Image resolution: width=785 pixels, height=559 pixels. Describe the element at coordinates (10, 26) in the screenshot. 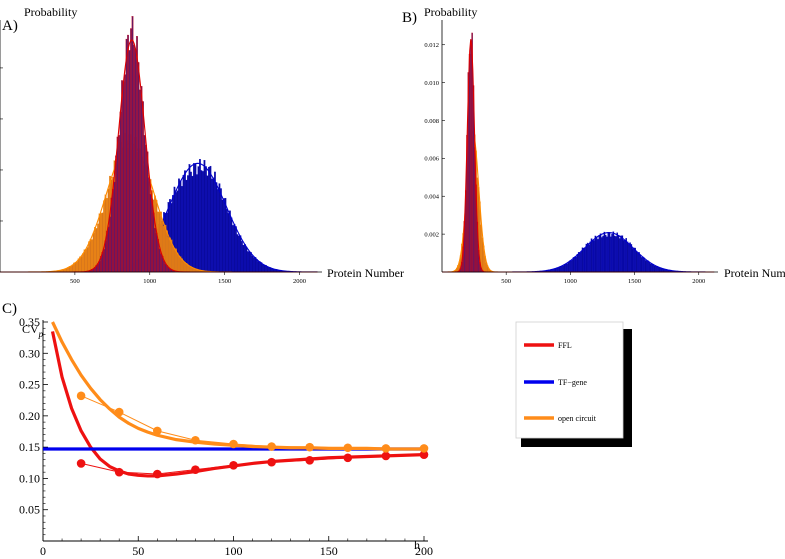

I see `panel-a-label: A)` at that location.